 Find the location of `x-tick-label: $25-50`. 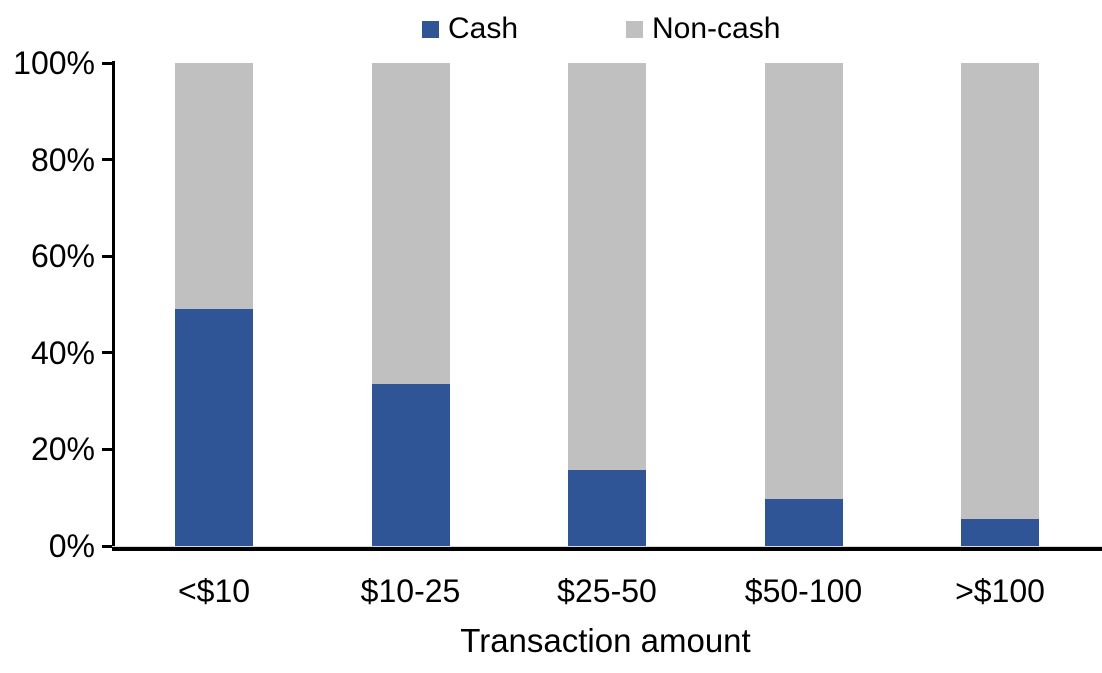

x-tick-label: $25-50 is located at coordinates (607, 591).